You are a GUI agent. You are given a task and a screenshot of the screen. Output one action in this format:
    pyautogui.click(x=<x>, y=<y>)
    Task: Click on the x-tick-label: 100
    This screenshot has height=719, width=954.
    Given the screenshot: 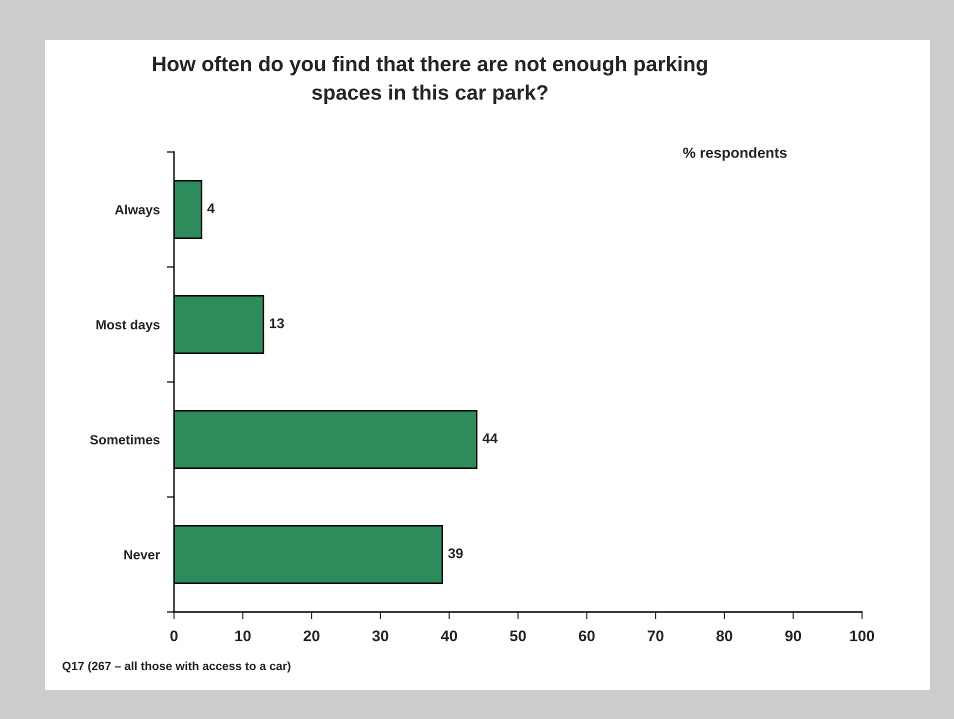 What is the action you would take?
    pyautogui.click(x=862, y=636)
    